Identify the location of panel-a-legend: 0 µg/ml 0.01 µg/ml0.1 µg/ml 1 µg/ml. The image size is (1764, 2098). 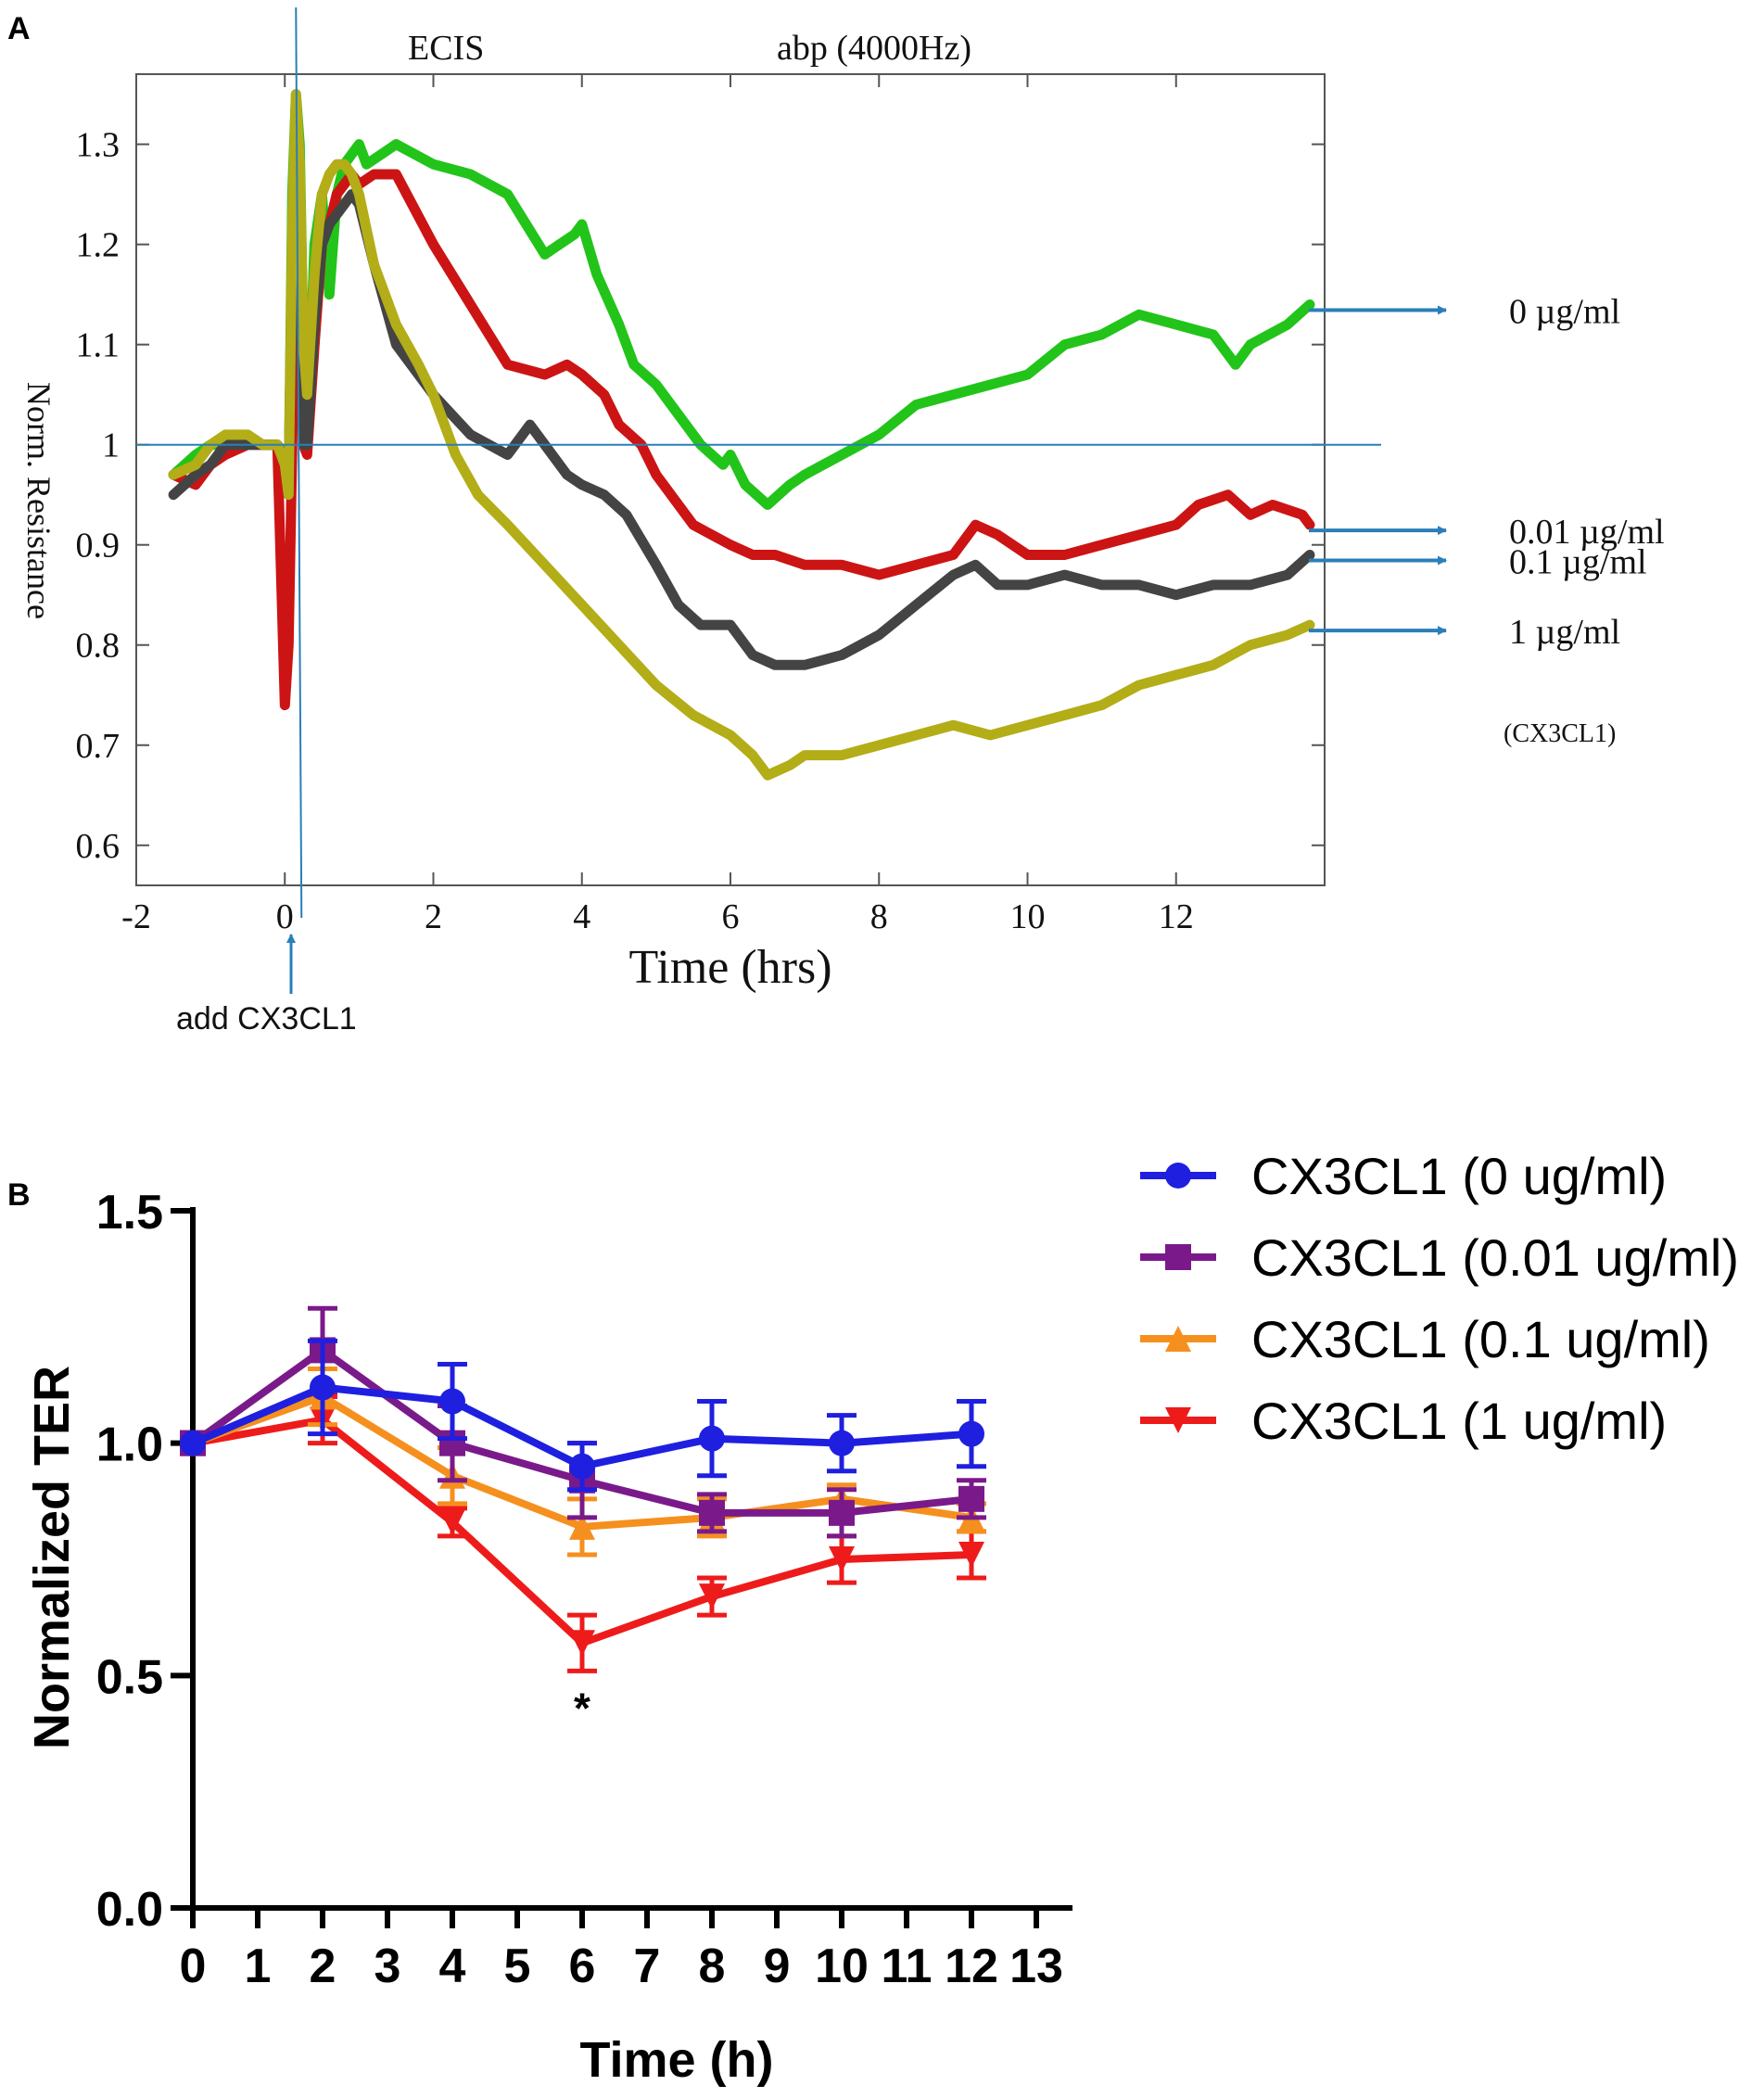
(1487, 472).